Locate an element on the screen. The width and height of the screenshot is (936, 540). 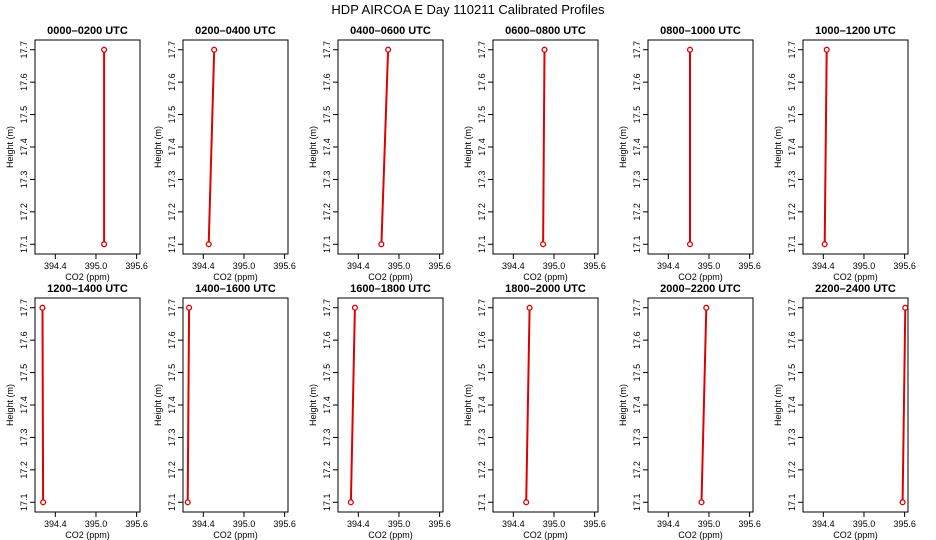
panel-10-point is located at coordinates (526, 502).